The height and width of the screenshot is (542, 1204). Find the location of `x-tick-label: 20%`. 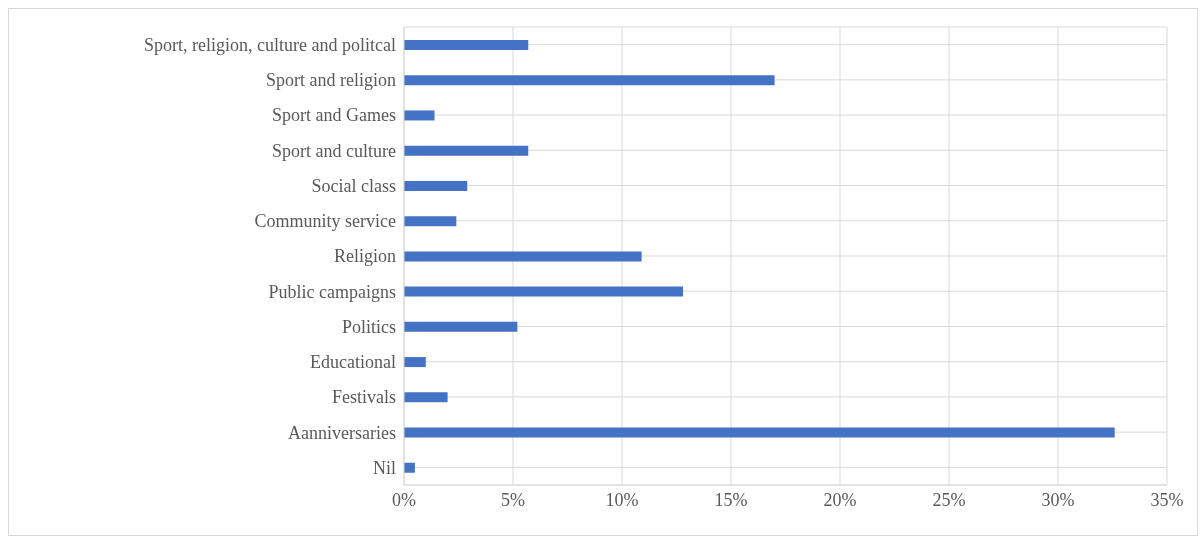

x-tick-label: 20% is located at coordinates (840, 499).